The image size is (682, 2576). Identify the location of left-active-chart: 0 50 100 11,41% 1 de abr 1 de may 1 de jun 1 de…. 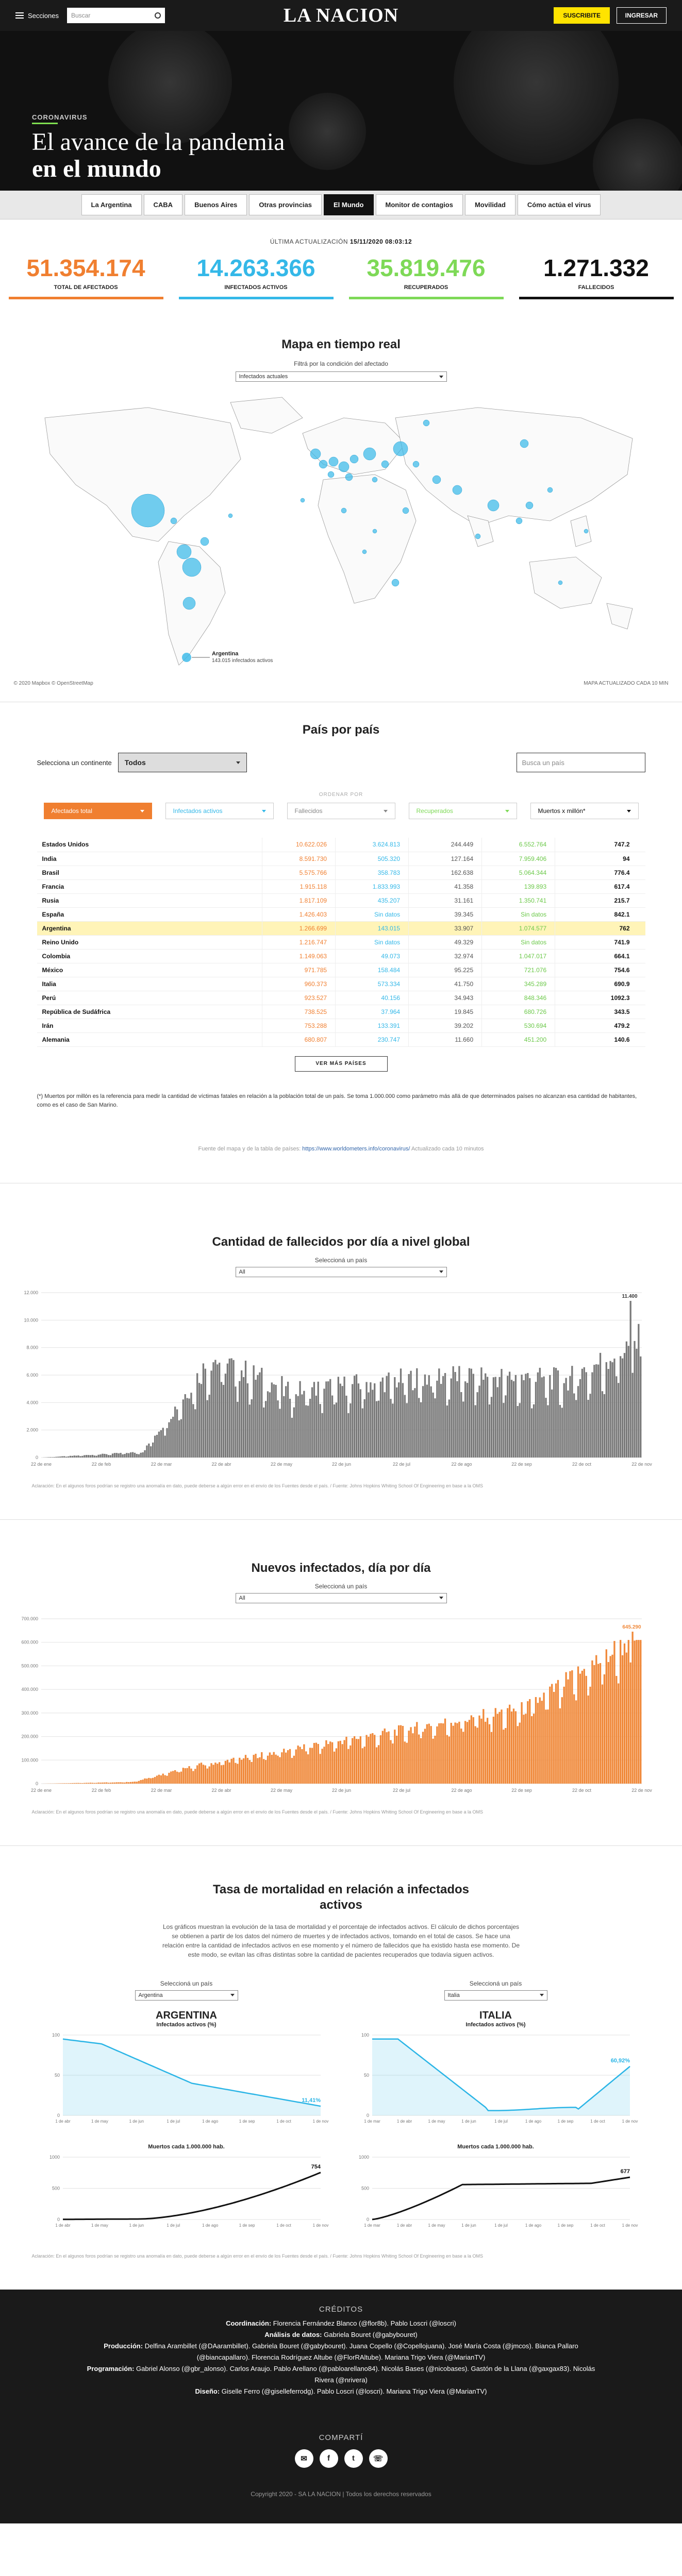
(186, 2082).